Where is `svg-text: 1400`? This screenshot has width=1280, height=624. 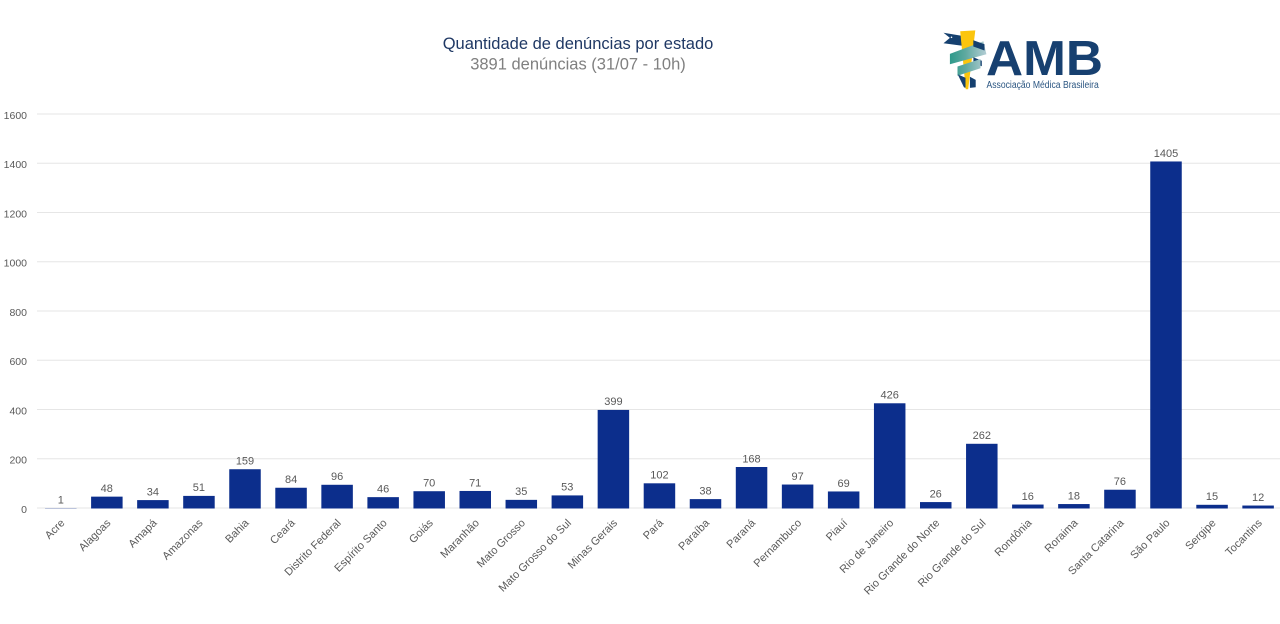 svg-text: 1400 is located at coordinates (16, 165).